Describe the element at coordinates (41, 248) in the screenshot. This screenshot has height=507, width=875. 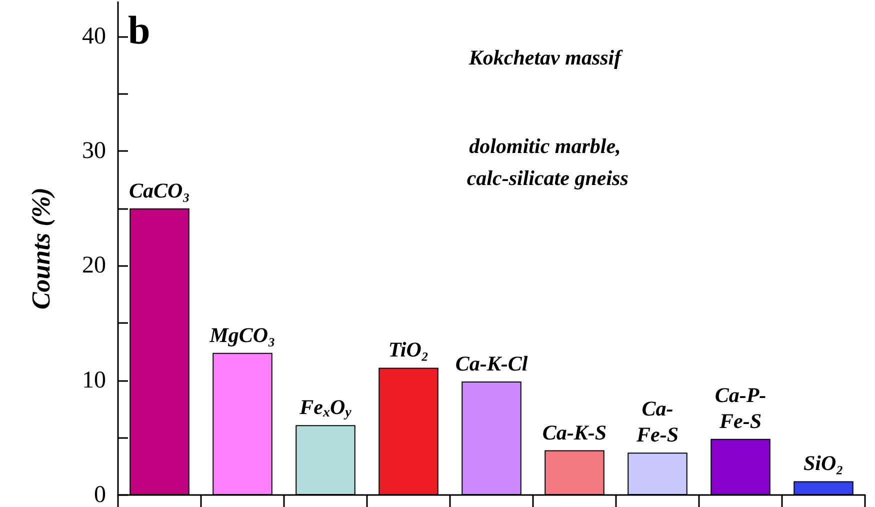
I see `y-axis-title: Counts (%)` at that location.